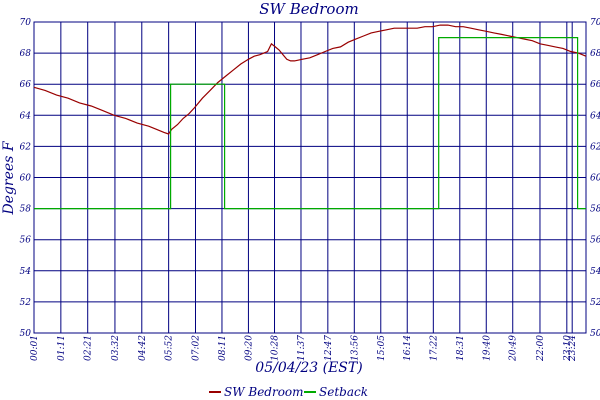 Image resolution: width=600 pixels, height=400 pixels. Describe the element at coordinates (26, 210) in the screenshot. I see `y-tick-label: 58` at that location.